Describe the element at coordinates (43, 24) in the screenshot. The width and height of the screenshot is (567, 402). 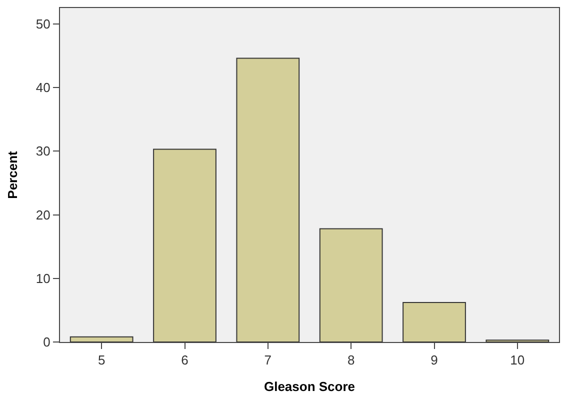
I see `y-tick-label: 50` at that location.